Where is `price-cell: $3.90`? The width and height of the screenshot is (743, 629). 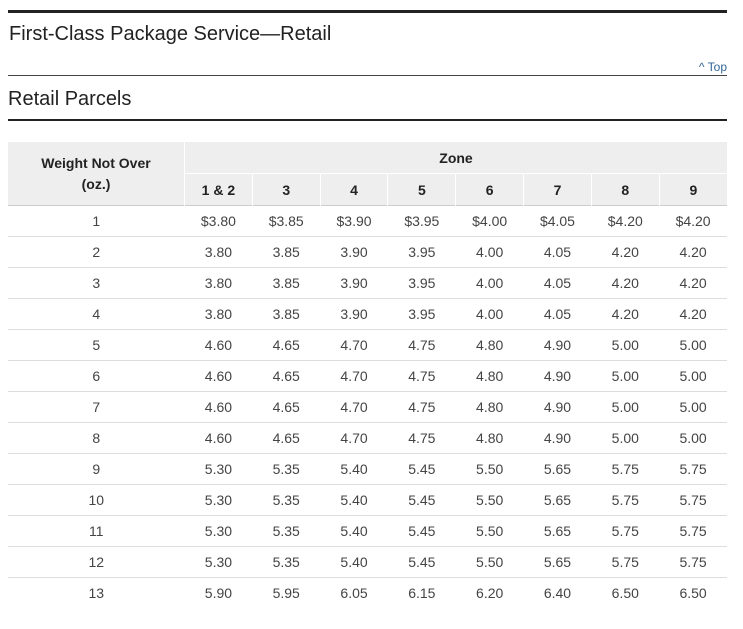
price-cell: $3.90 is located at coordinates (354, 221).